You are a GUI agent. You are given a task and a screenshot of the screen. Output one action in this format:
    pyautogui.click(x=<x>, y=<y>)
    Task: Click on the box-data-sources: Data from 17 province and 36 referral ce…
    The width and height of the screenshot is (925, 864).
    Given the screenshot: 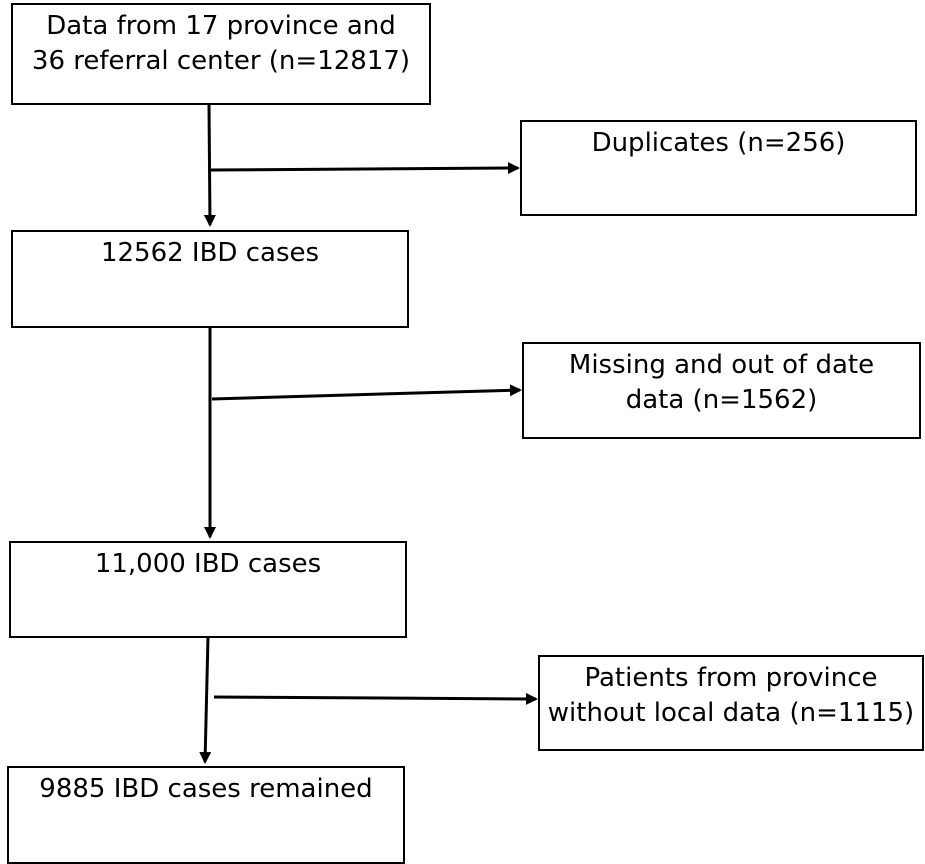 What is the action you would take?
    pyautogui.click(x=221, y=54)
    